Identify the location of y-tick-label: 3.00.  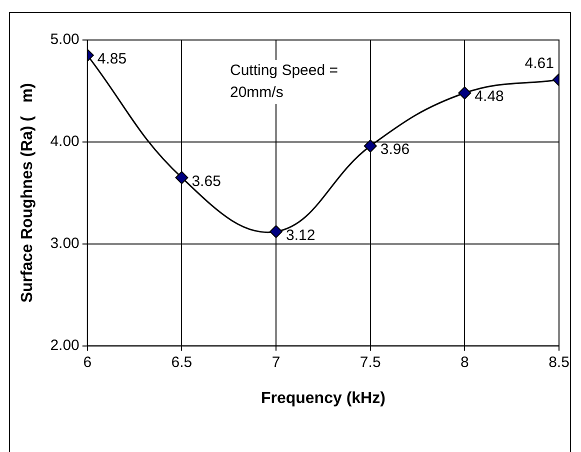
(65, 243).